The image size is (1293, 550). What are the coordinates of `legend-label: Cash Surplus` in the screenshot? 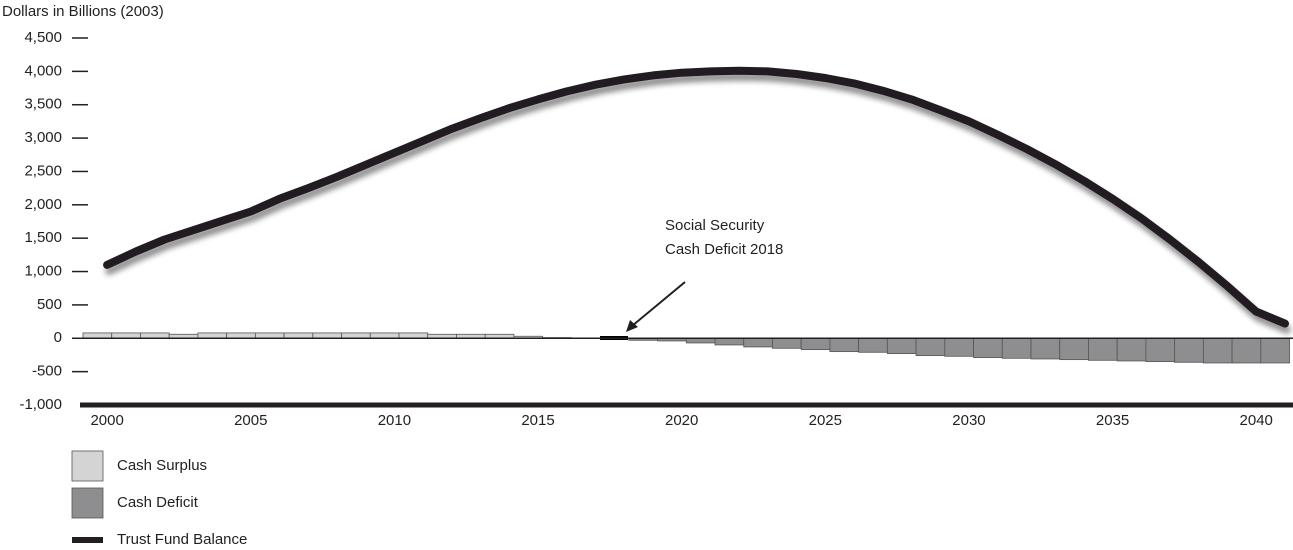 It's located at (162, 465).